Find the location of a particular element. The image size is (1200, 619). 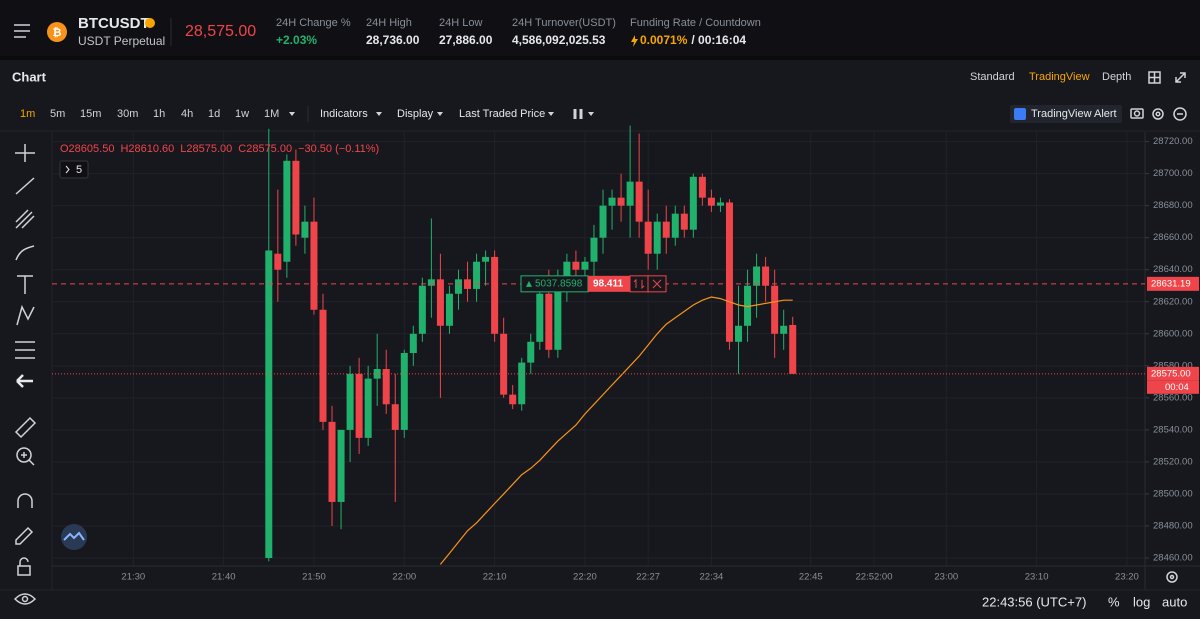

crosshair-tool is located at coordinates (25, 153).